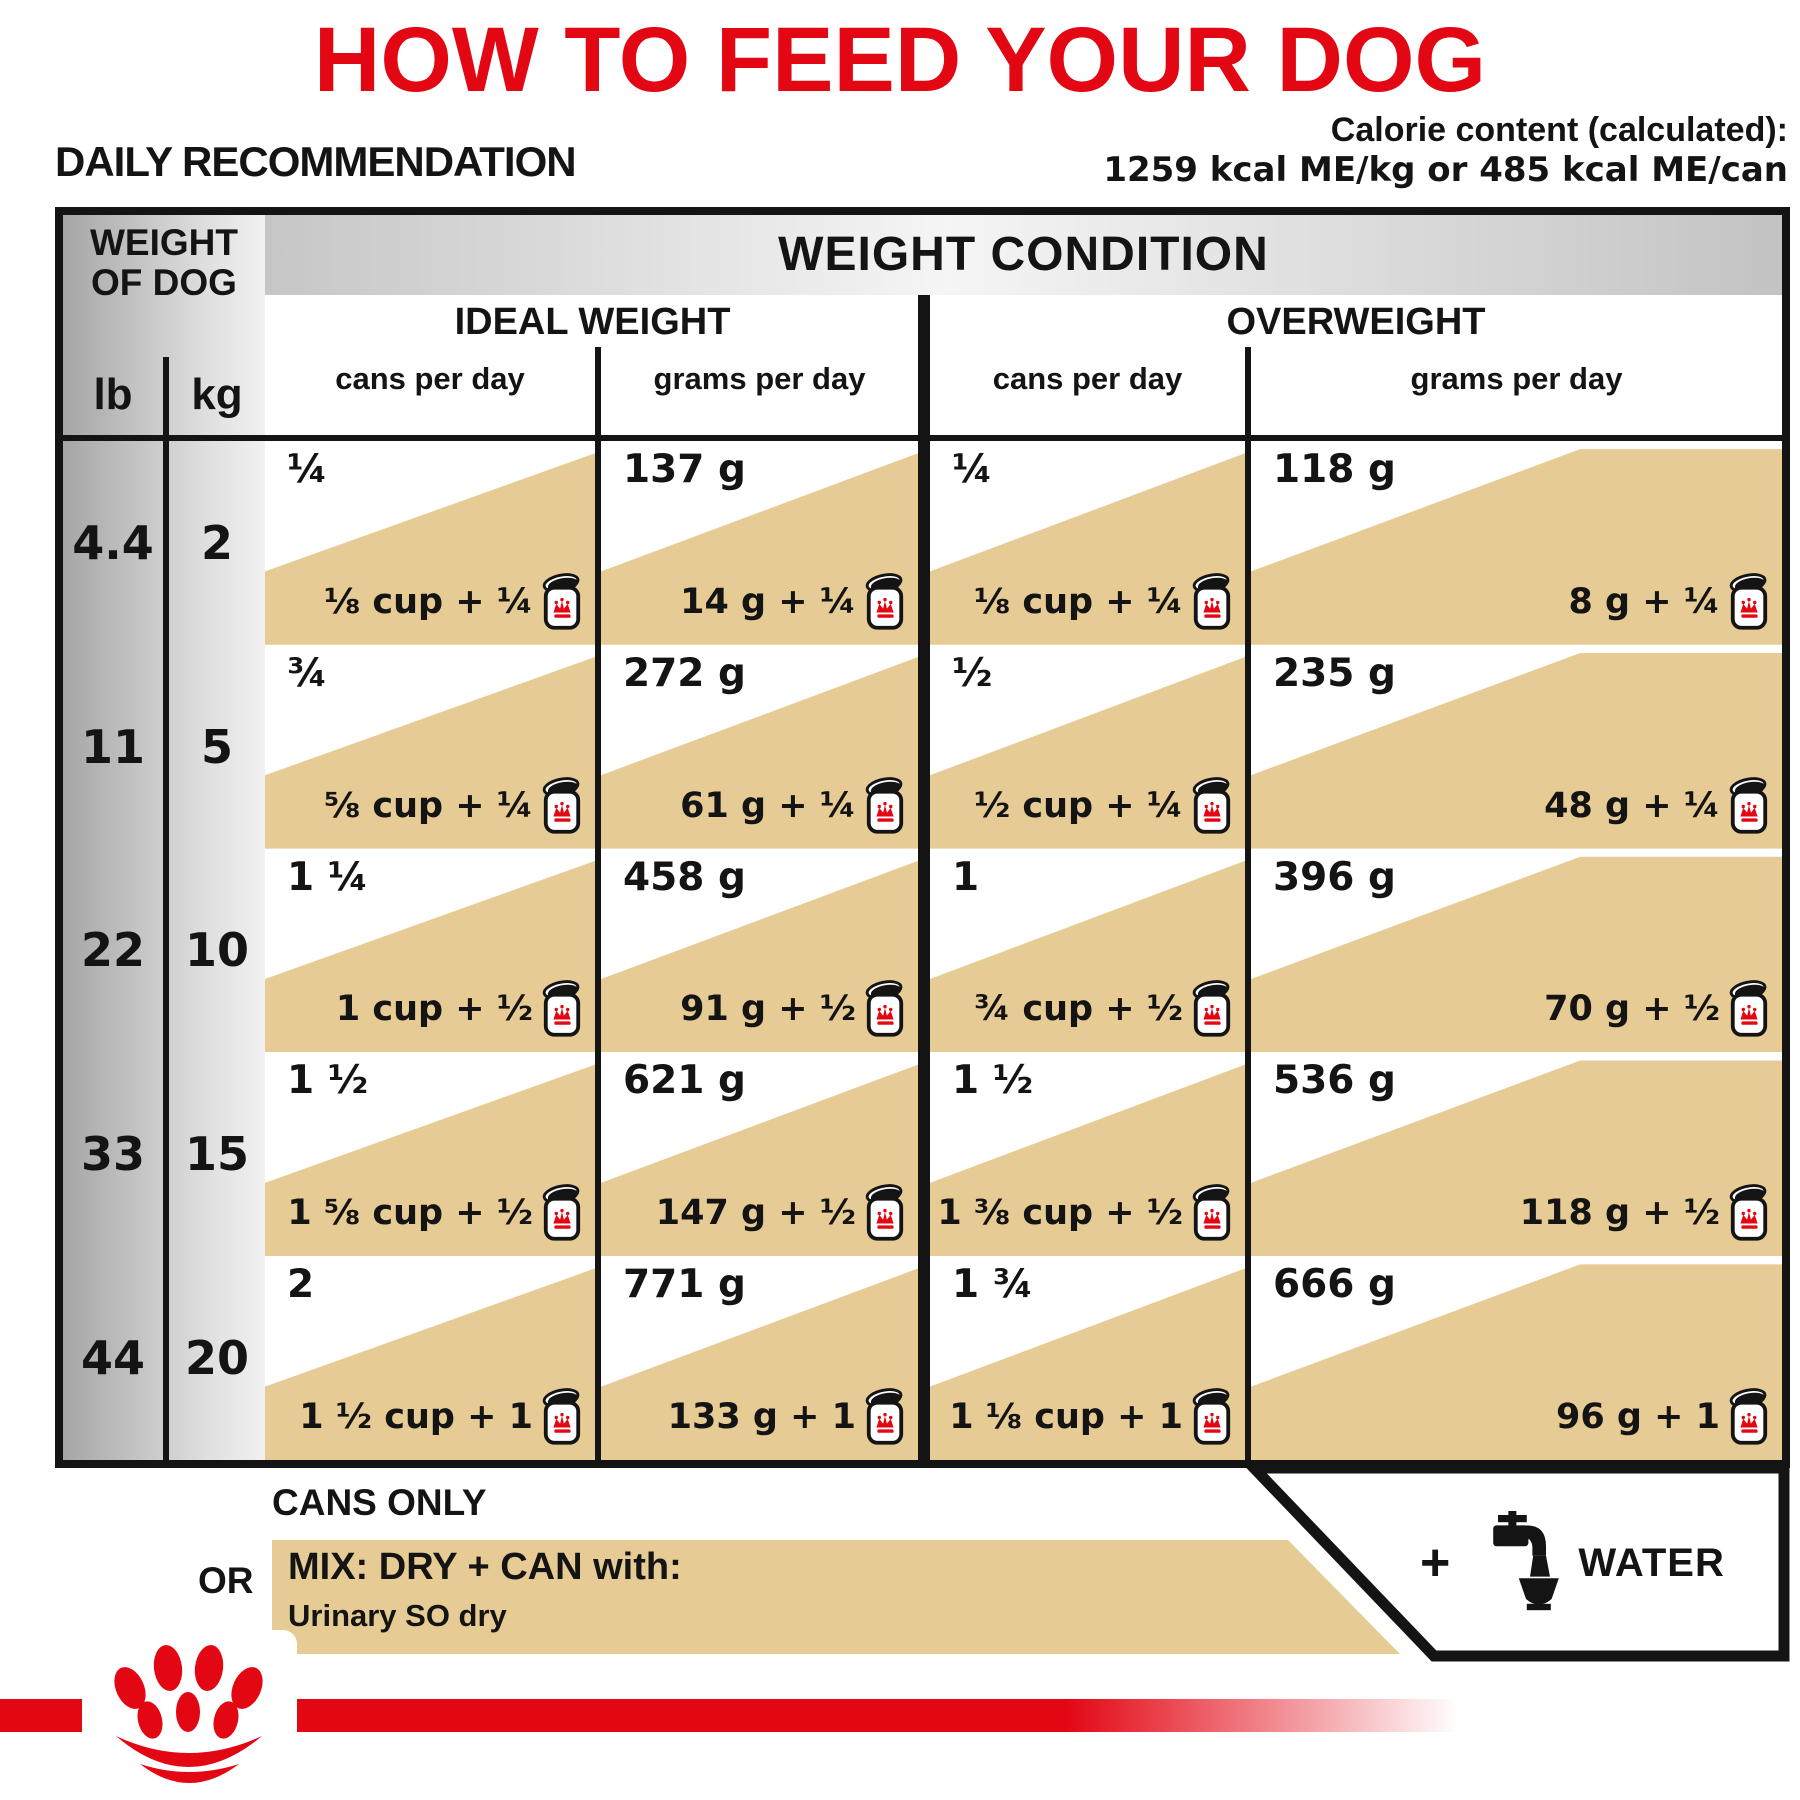  I want to click on mix-amount: 48 g + ¼, so click(1632, 805).